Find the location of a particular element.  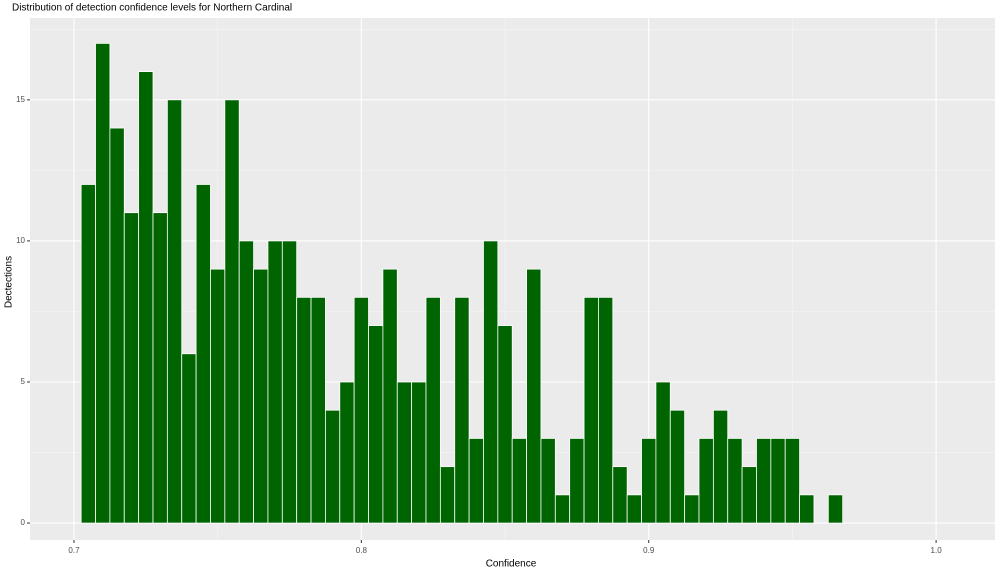

y-tick-label: 0 is located at coordinates (23, 522).